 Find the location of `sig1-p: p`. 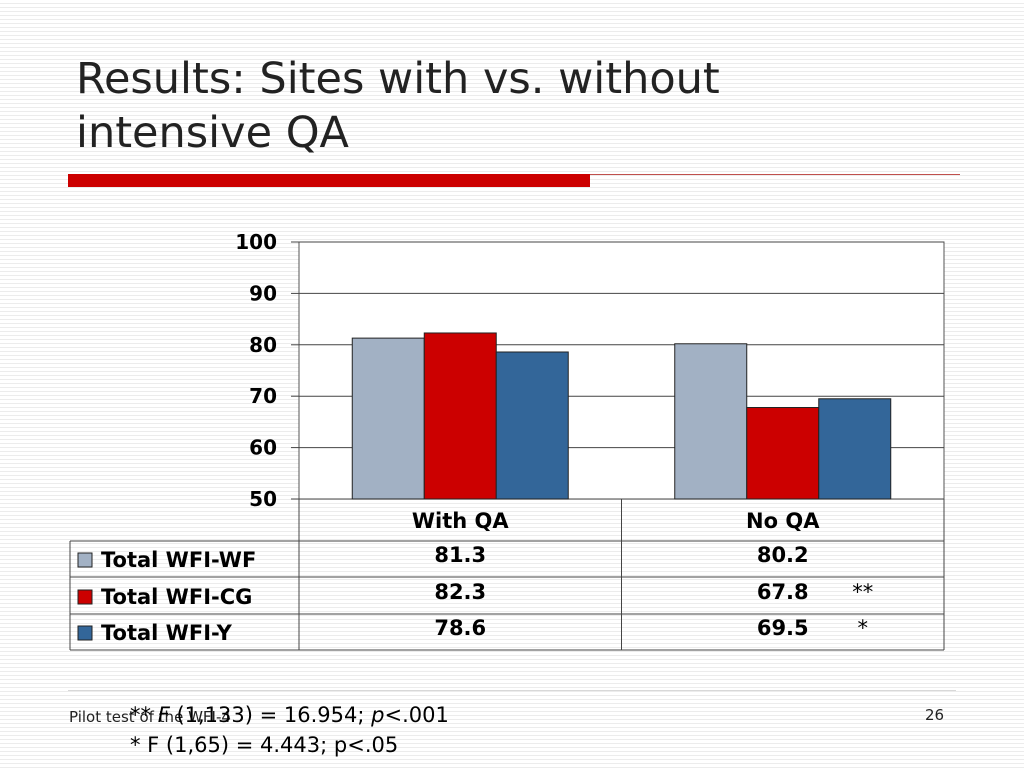

sig1-p: p is located at coordinates (378, 715).